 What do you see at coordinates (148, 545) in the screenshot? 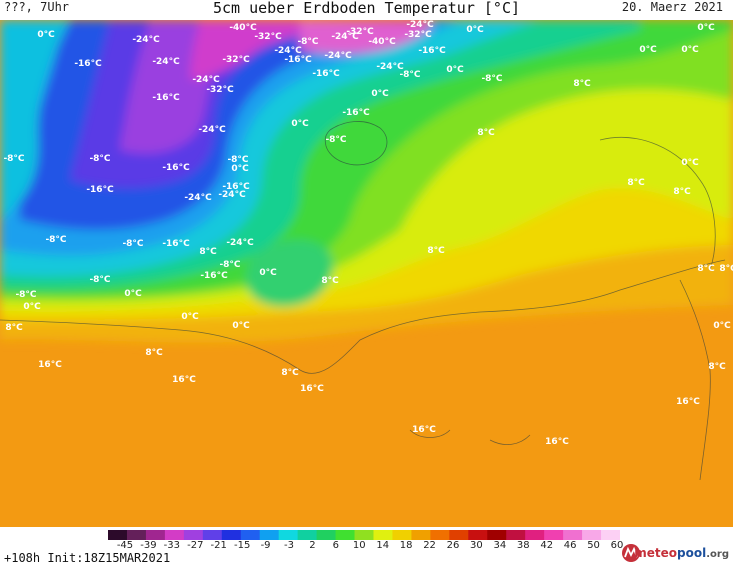
I see `legend-tick-label: -39` at bounding box center [148, 545].